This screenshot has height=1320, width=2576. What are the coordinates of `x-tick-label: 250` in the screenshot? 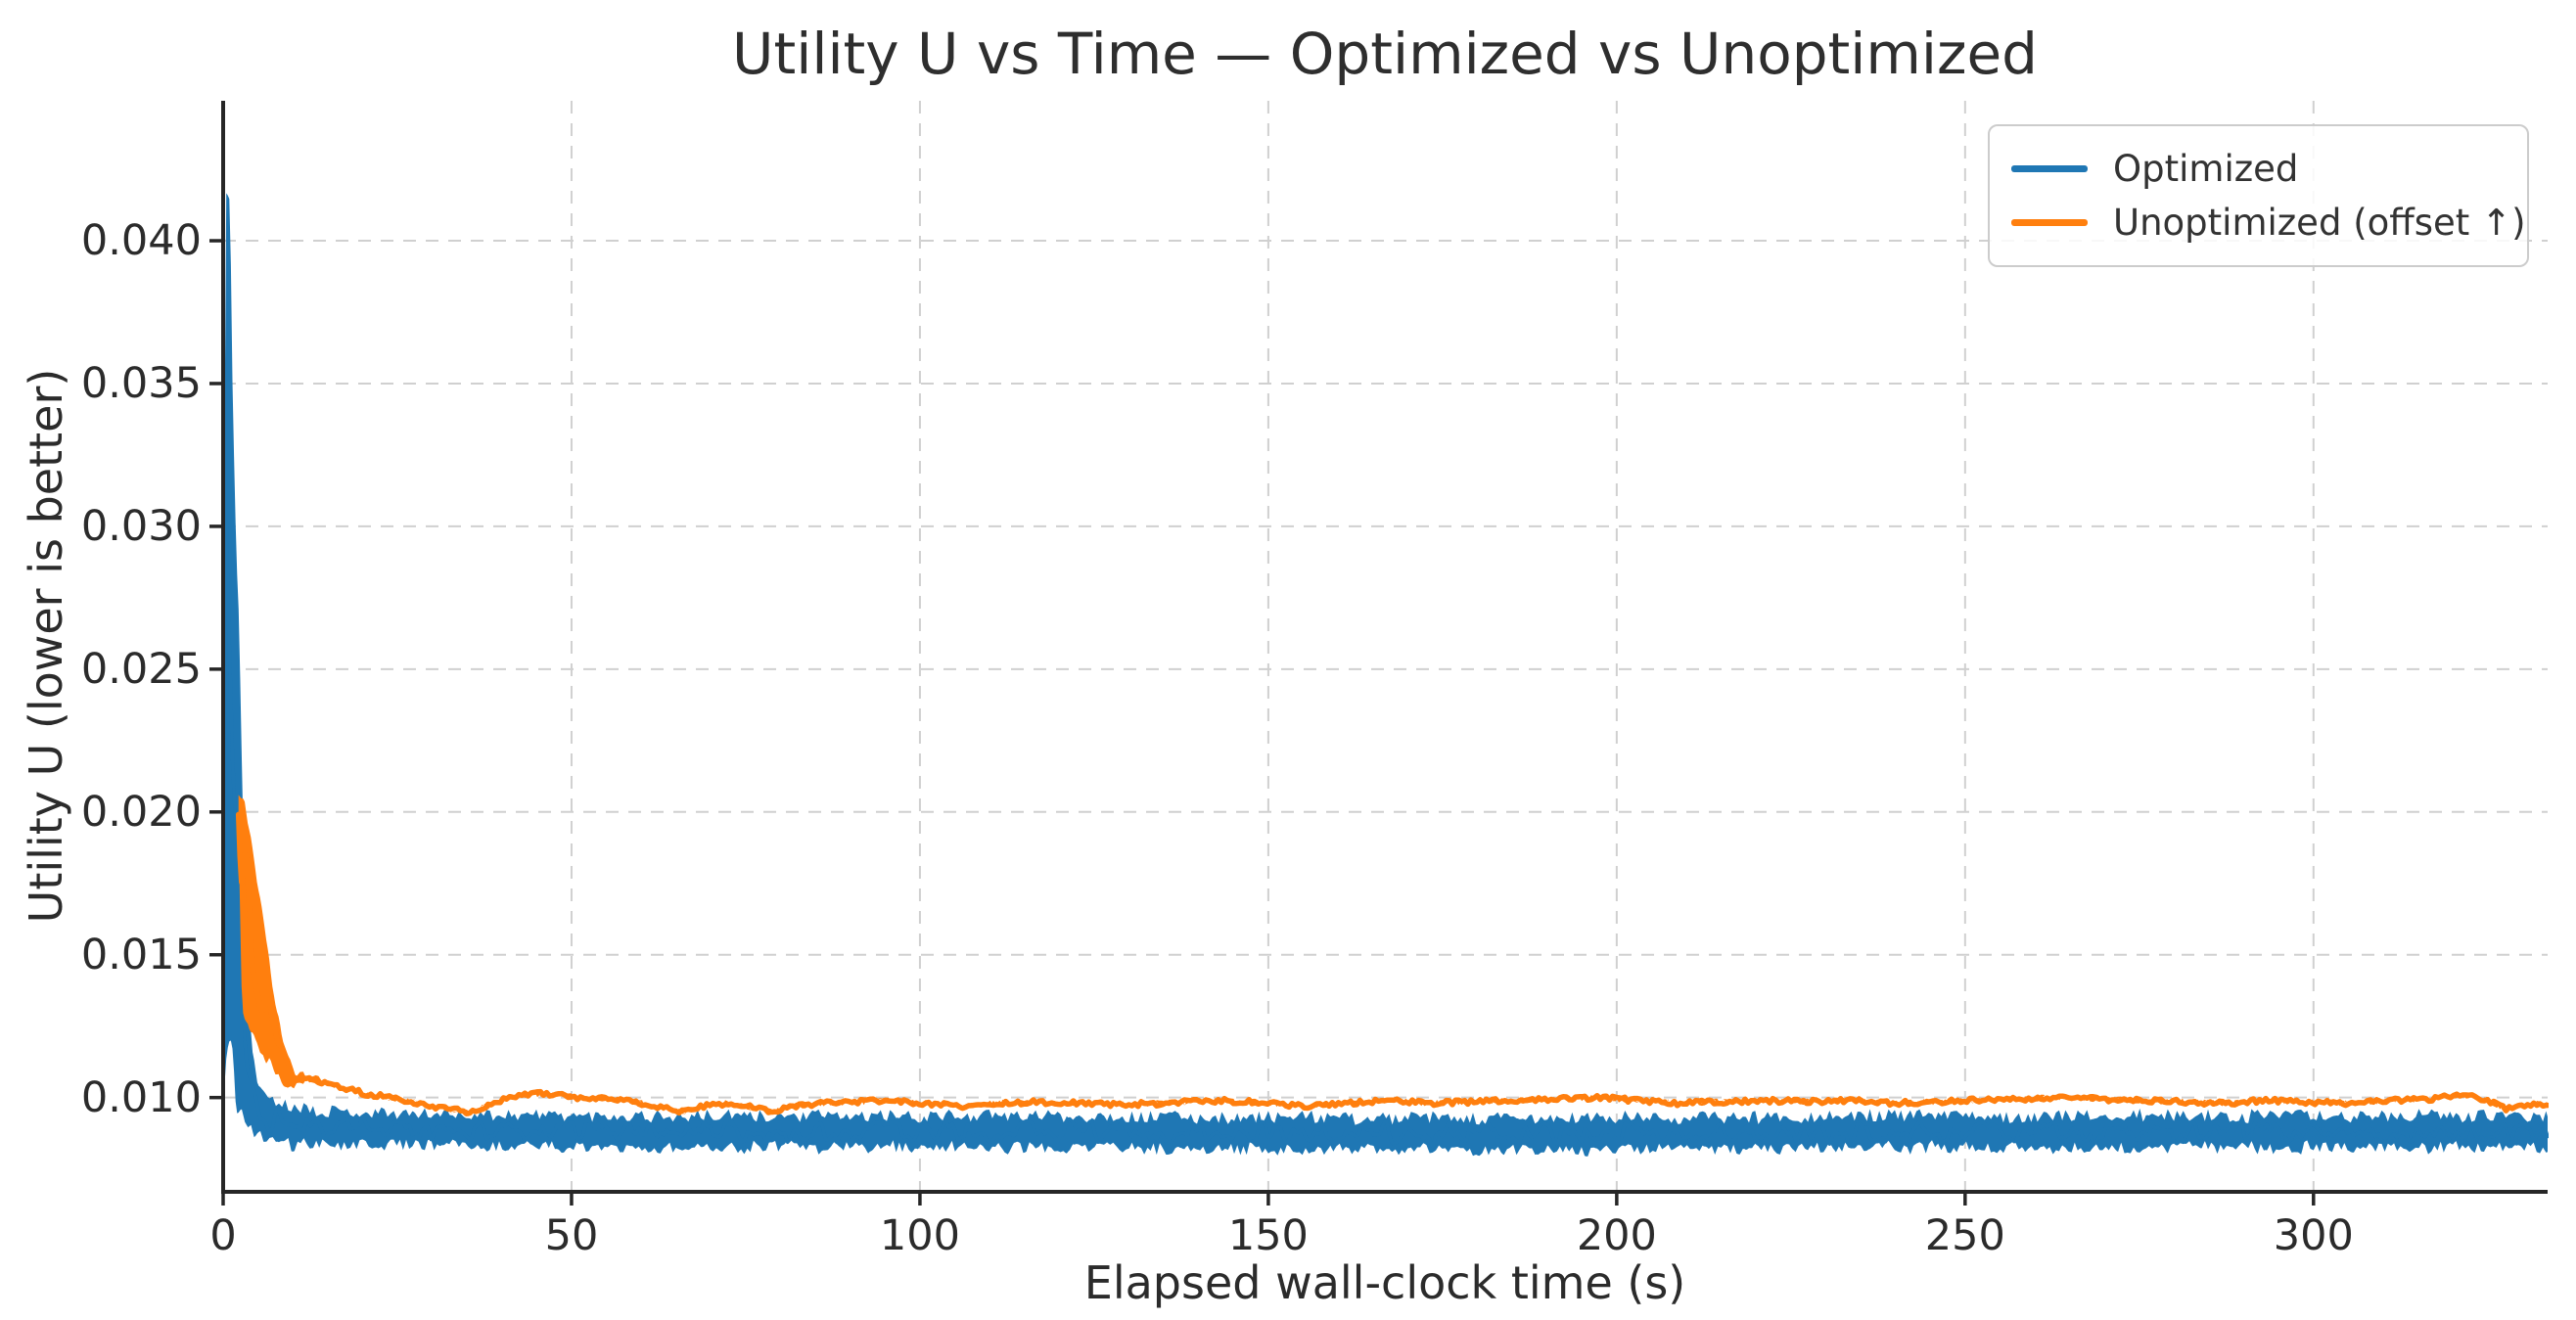 It's located at (1965, 1235).